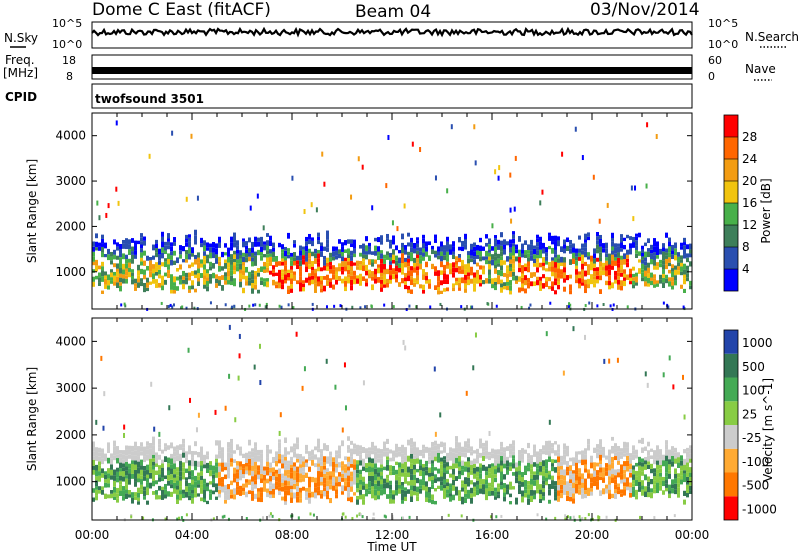 Image resolution: width=800 pixels, height=554 pixels. What do you see at coordinates (70, 226) in the screenshot?
I see `y-tick-label: 2000` at bounding box center [70, 226].